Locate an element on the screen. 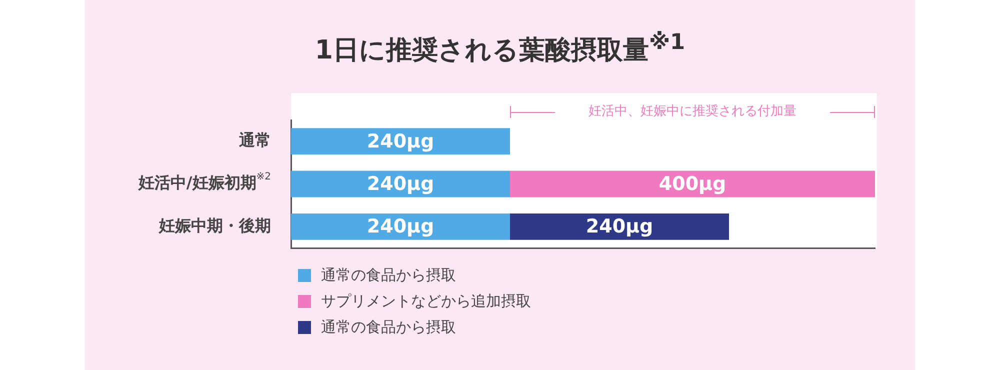  y-tick-label: 妊娠中期・後期 is located at coordinates (214, 225).